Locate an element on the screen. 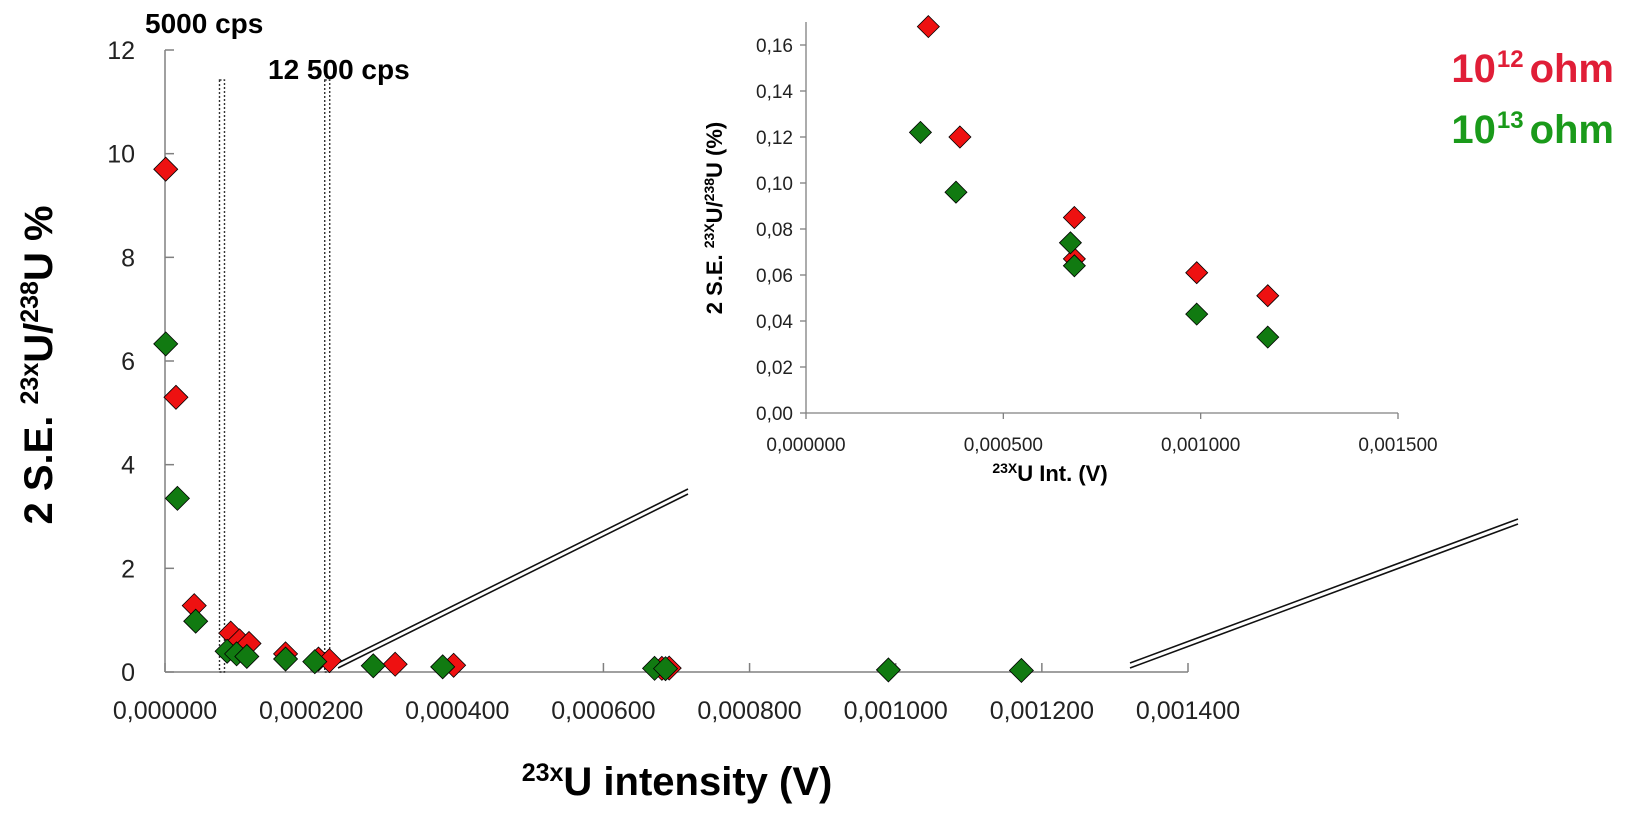 Image resolution: width=1628 pixels, height=832 pixels. inset-y-tick-label: 0,12 is located at coordinates (774, 138).